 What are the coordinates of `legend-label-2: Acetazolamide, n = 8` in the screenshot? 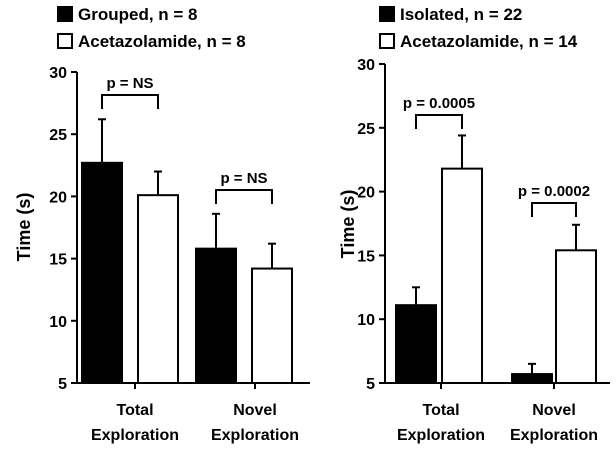 It's located at (162, 41).